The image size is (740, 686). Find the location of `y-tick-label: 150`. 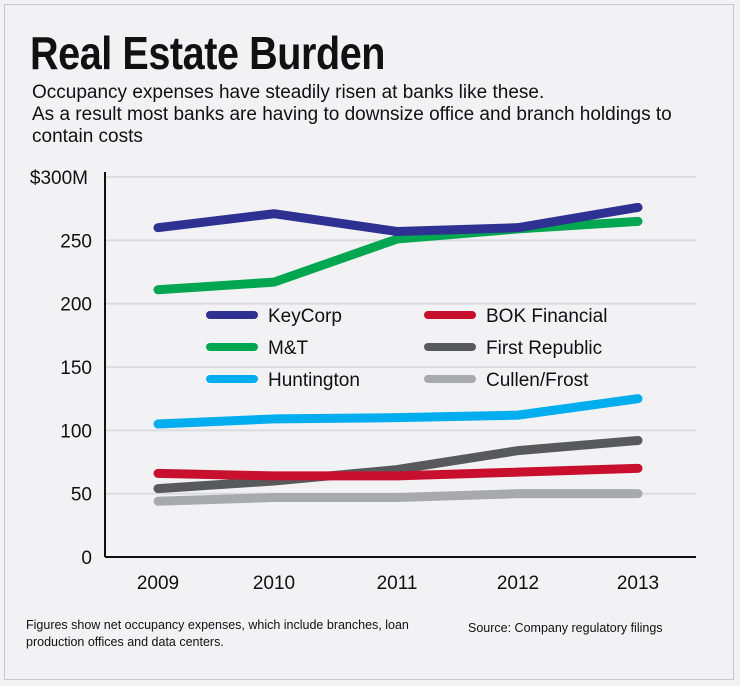

y-tick-label: 150 is located at coordinates (76, 368).